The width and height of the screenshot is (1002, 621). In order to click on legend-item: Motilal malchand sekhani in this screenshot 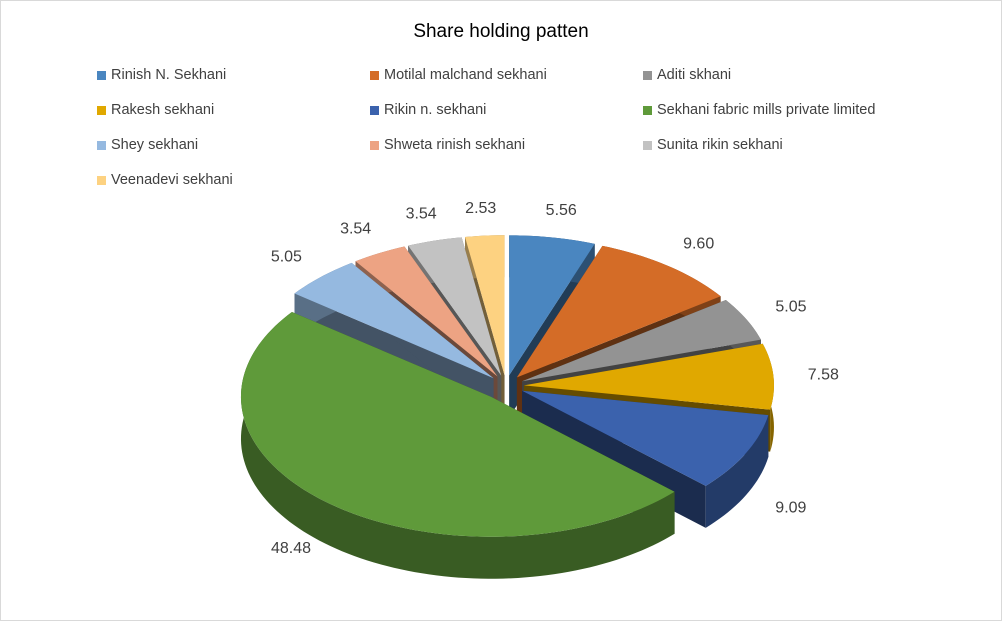, I will do `click(458, 75)`.